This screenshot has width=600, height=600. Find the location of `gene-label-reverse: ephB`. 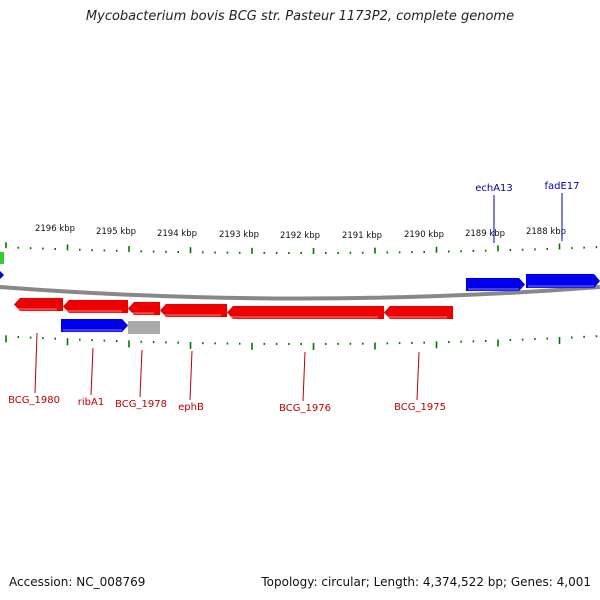

gene-label-reverse: ephB is located at coordinates (191, 407).